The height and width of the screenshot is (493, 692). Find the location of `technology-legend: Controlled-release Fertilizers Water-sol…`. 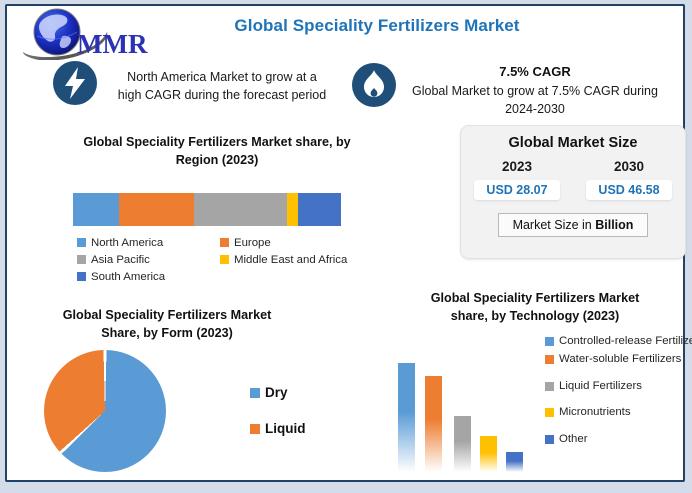

technology-legend: Controlled-release Fertilizers Water-sol… is located at coordinates (618, 390).